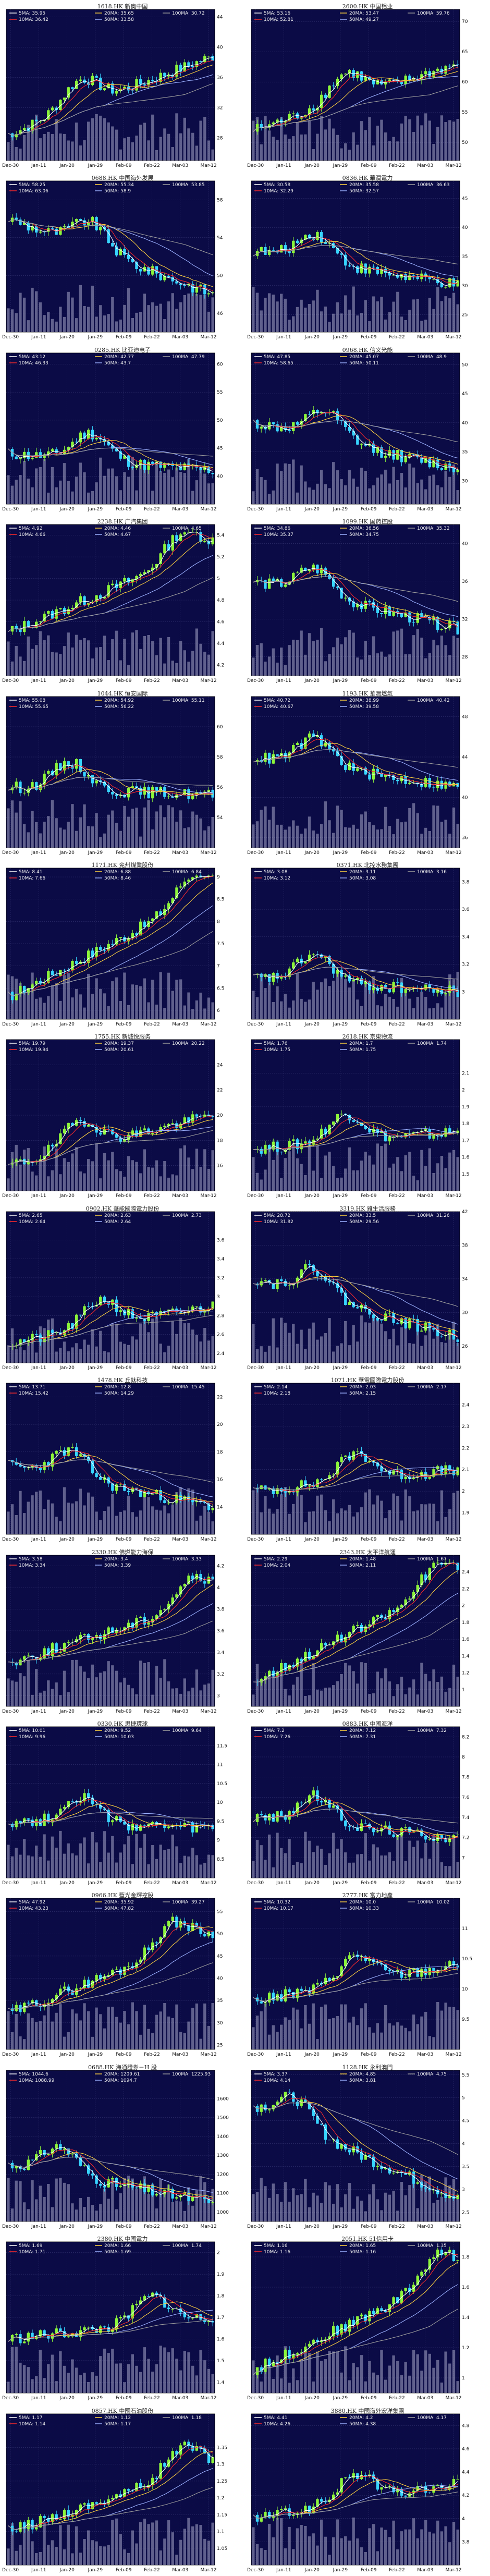 The height and width of the screenshot is (2576, 490). Describe the element at coordinates (220, 1424) in the screenshot. I see `y-tick-label: 20` at that location.